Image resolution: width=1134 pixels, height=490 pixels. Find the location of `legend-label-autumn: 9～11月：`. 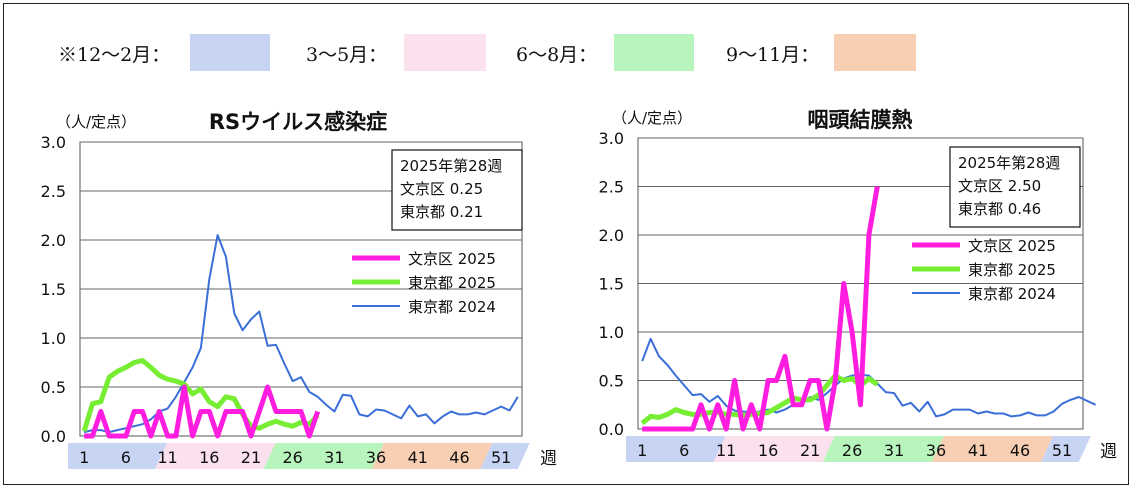

legend-label-autumn: 9～11月： is located at coordinates (773, 55).